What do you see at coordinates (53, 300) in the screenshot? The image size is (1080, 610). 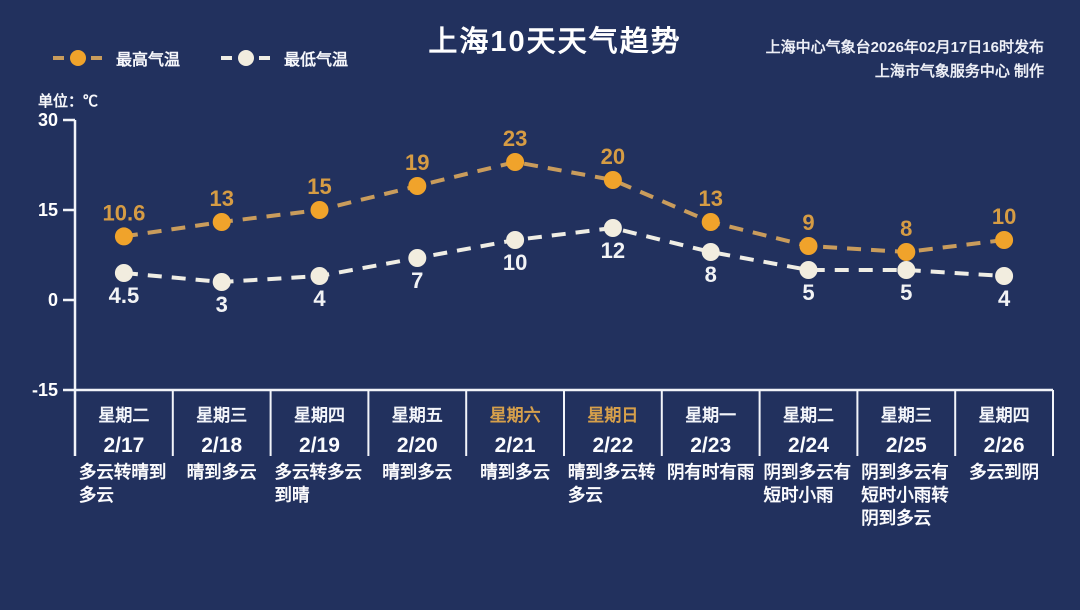 I see `y-tick-label: 0` at bounding box center [53, 300].